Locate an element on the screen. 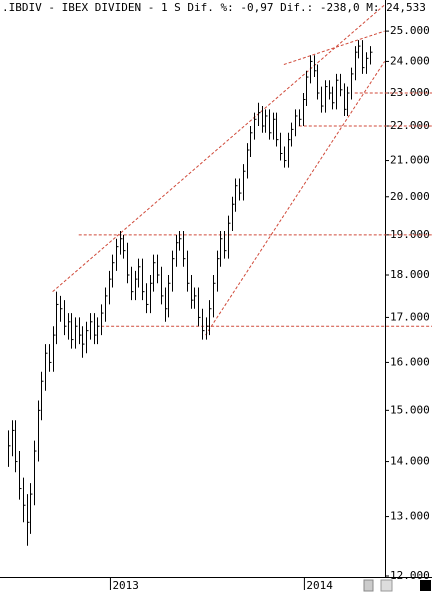 The height and width of the screenshot is (593, 432). x-tick-label: 2014 is located at coordinates (319, 585).